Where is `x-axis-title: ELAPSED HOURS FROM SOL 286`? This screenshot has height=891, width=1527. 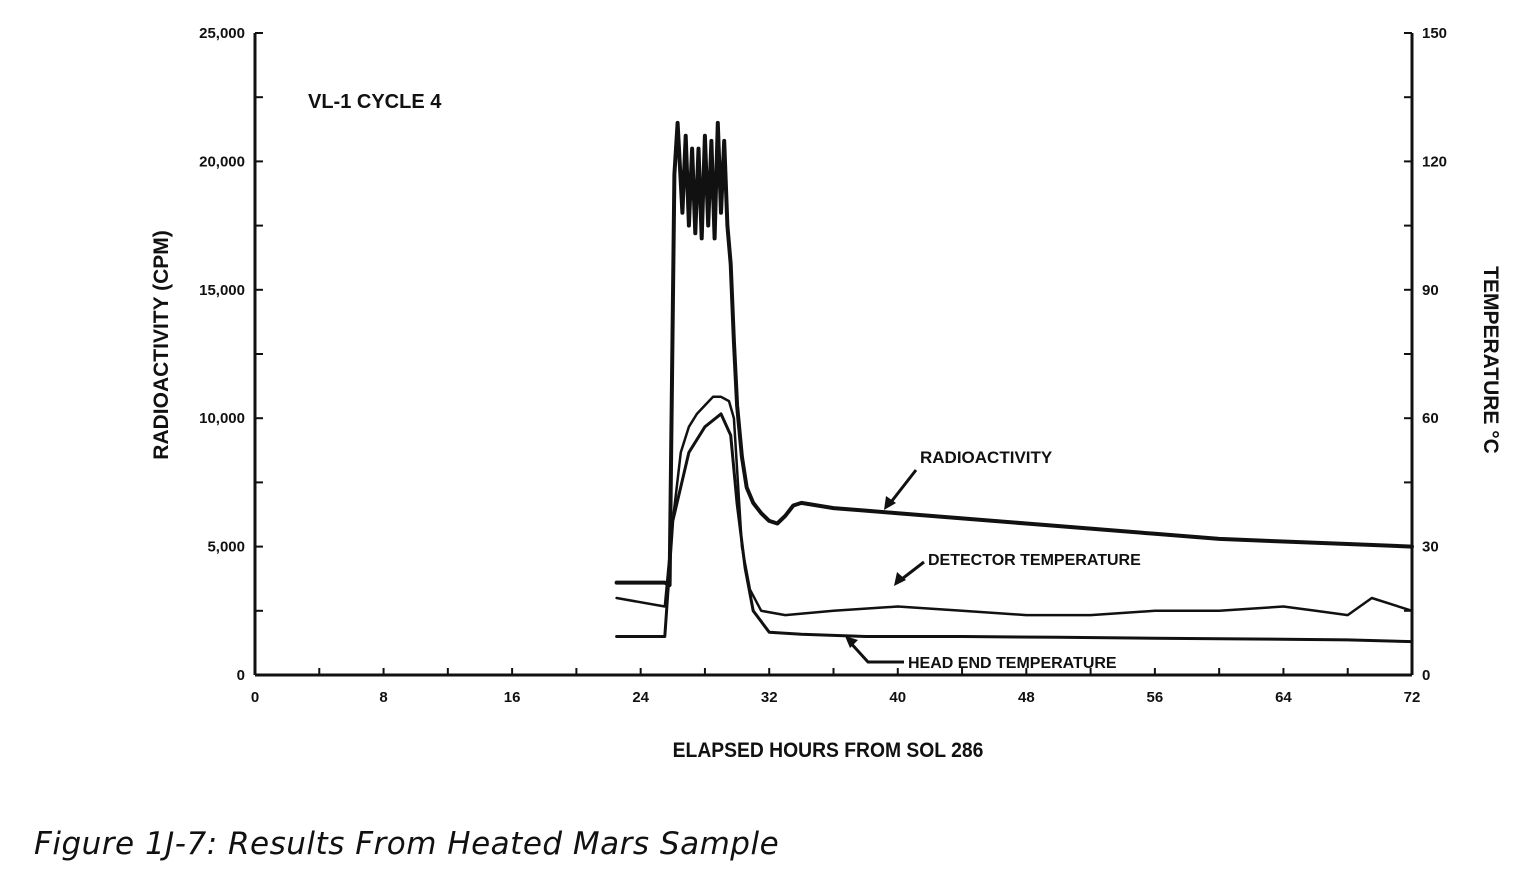 x-axis-title: ELAPSED HOURS FROM SOL 286 is located at coordinates (828, 750).